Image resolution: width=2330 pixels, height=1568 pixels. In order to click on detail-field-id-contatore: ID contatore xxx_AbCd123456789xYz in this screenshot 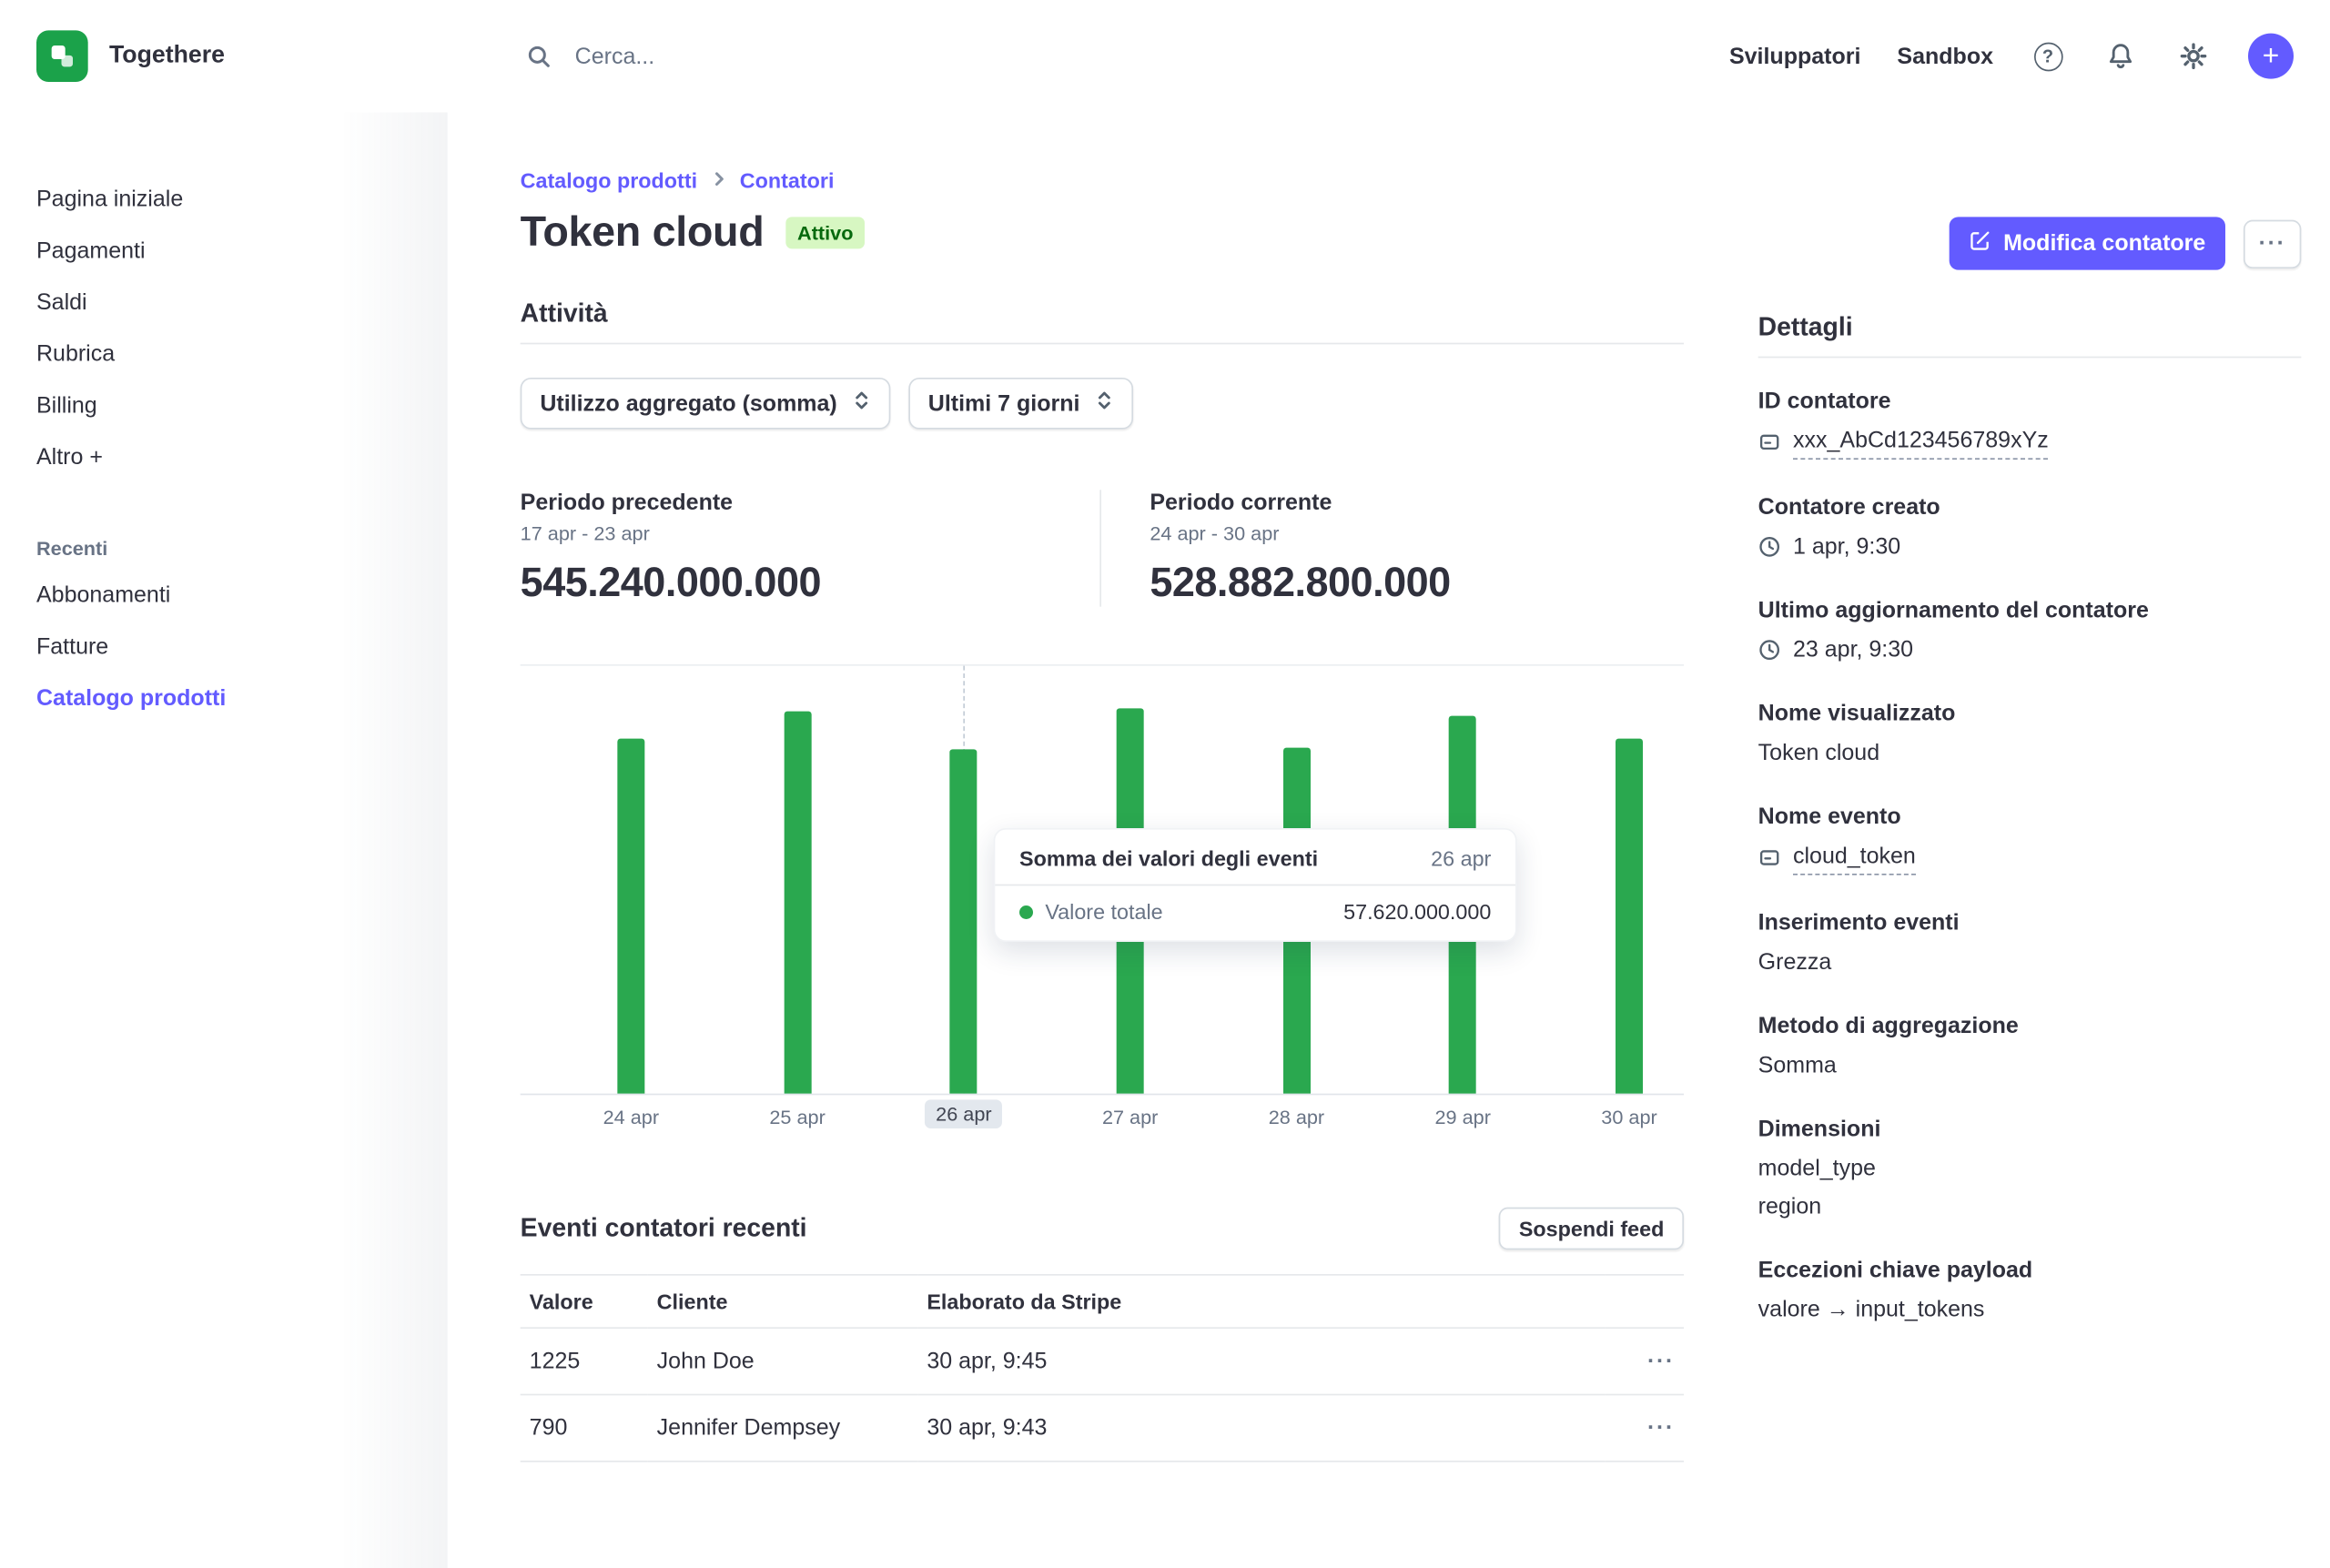, I will do `click(2030, 424)`.